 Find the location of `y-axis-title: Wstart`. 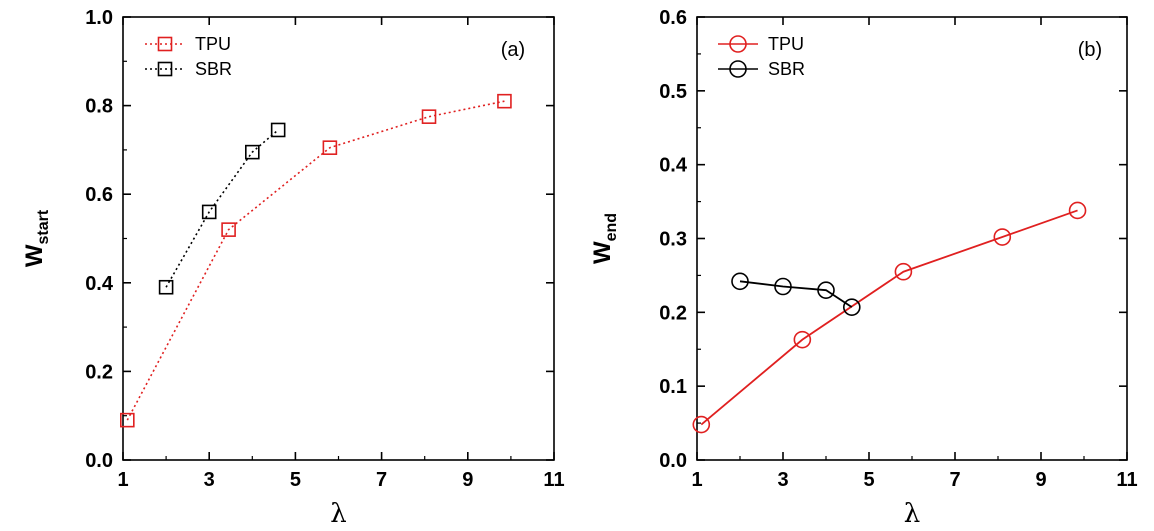

y-axis-title: Wstart is located at coordinates (36, 238).